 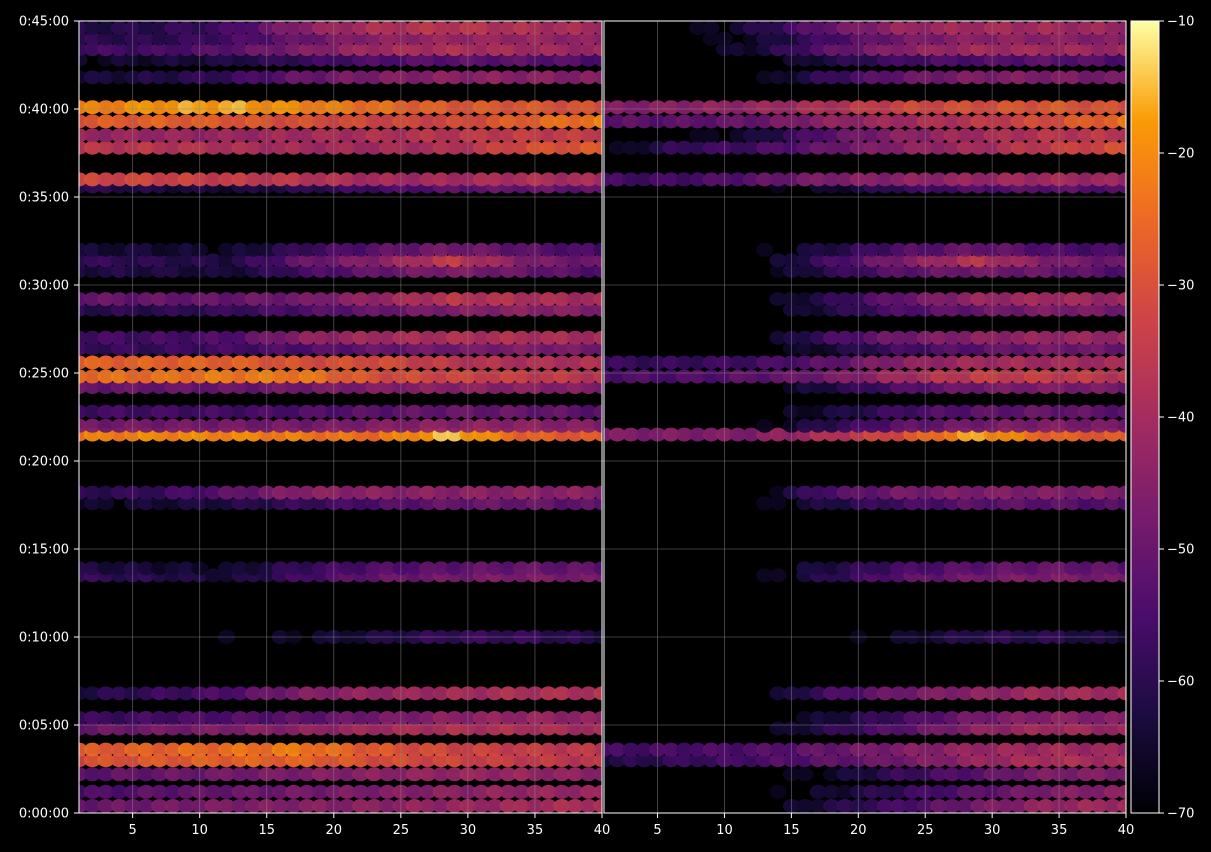 What do you see at coordinates (1180, 22) in the screenshot?
I see `colorbar-tick-label: −10` at bounding box center [1180, 22].